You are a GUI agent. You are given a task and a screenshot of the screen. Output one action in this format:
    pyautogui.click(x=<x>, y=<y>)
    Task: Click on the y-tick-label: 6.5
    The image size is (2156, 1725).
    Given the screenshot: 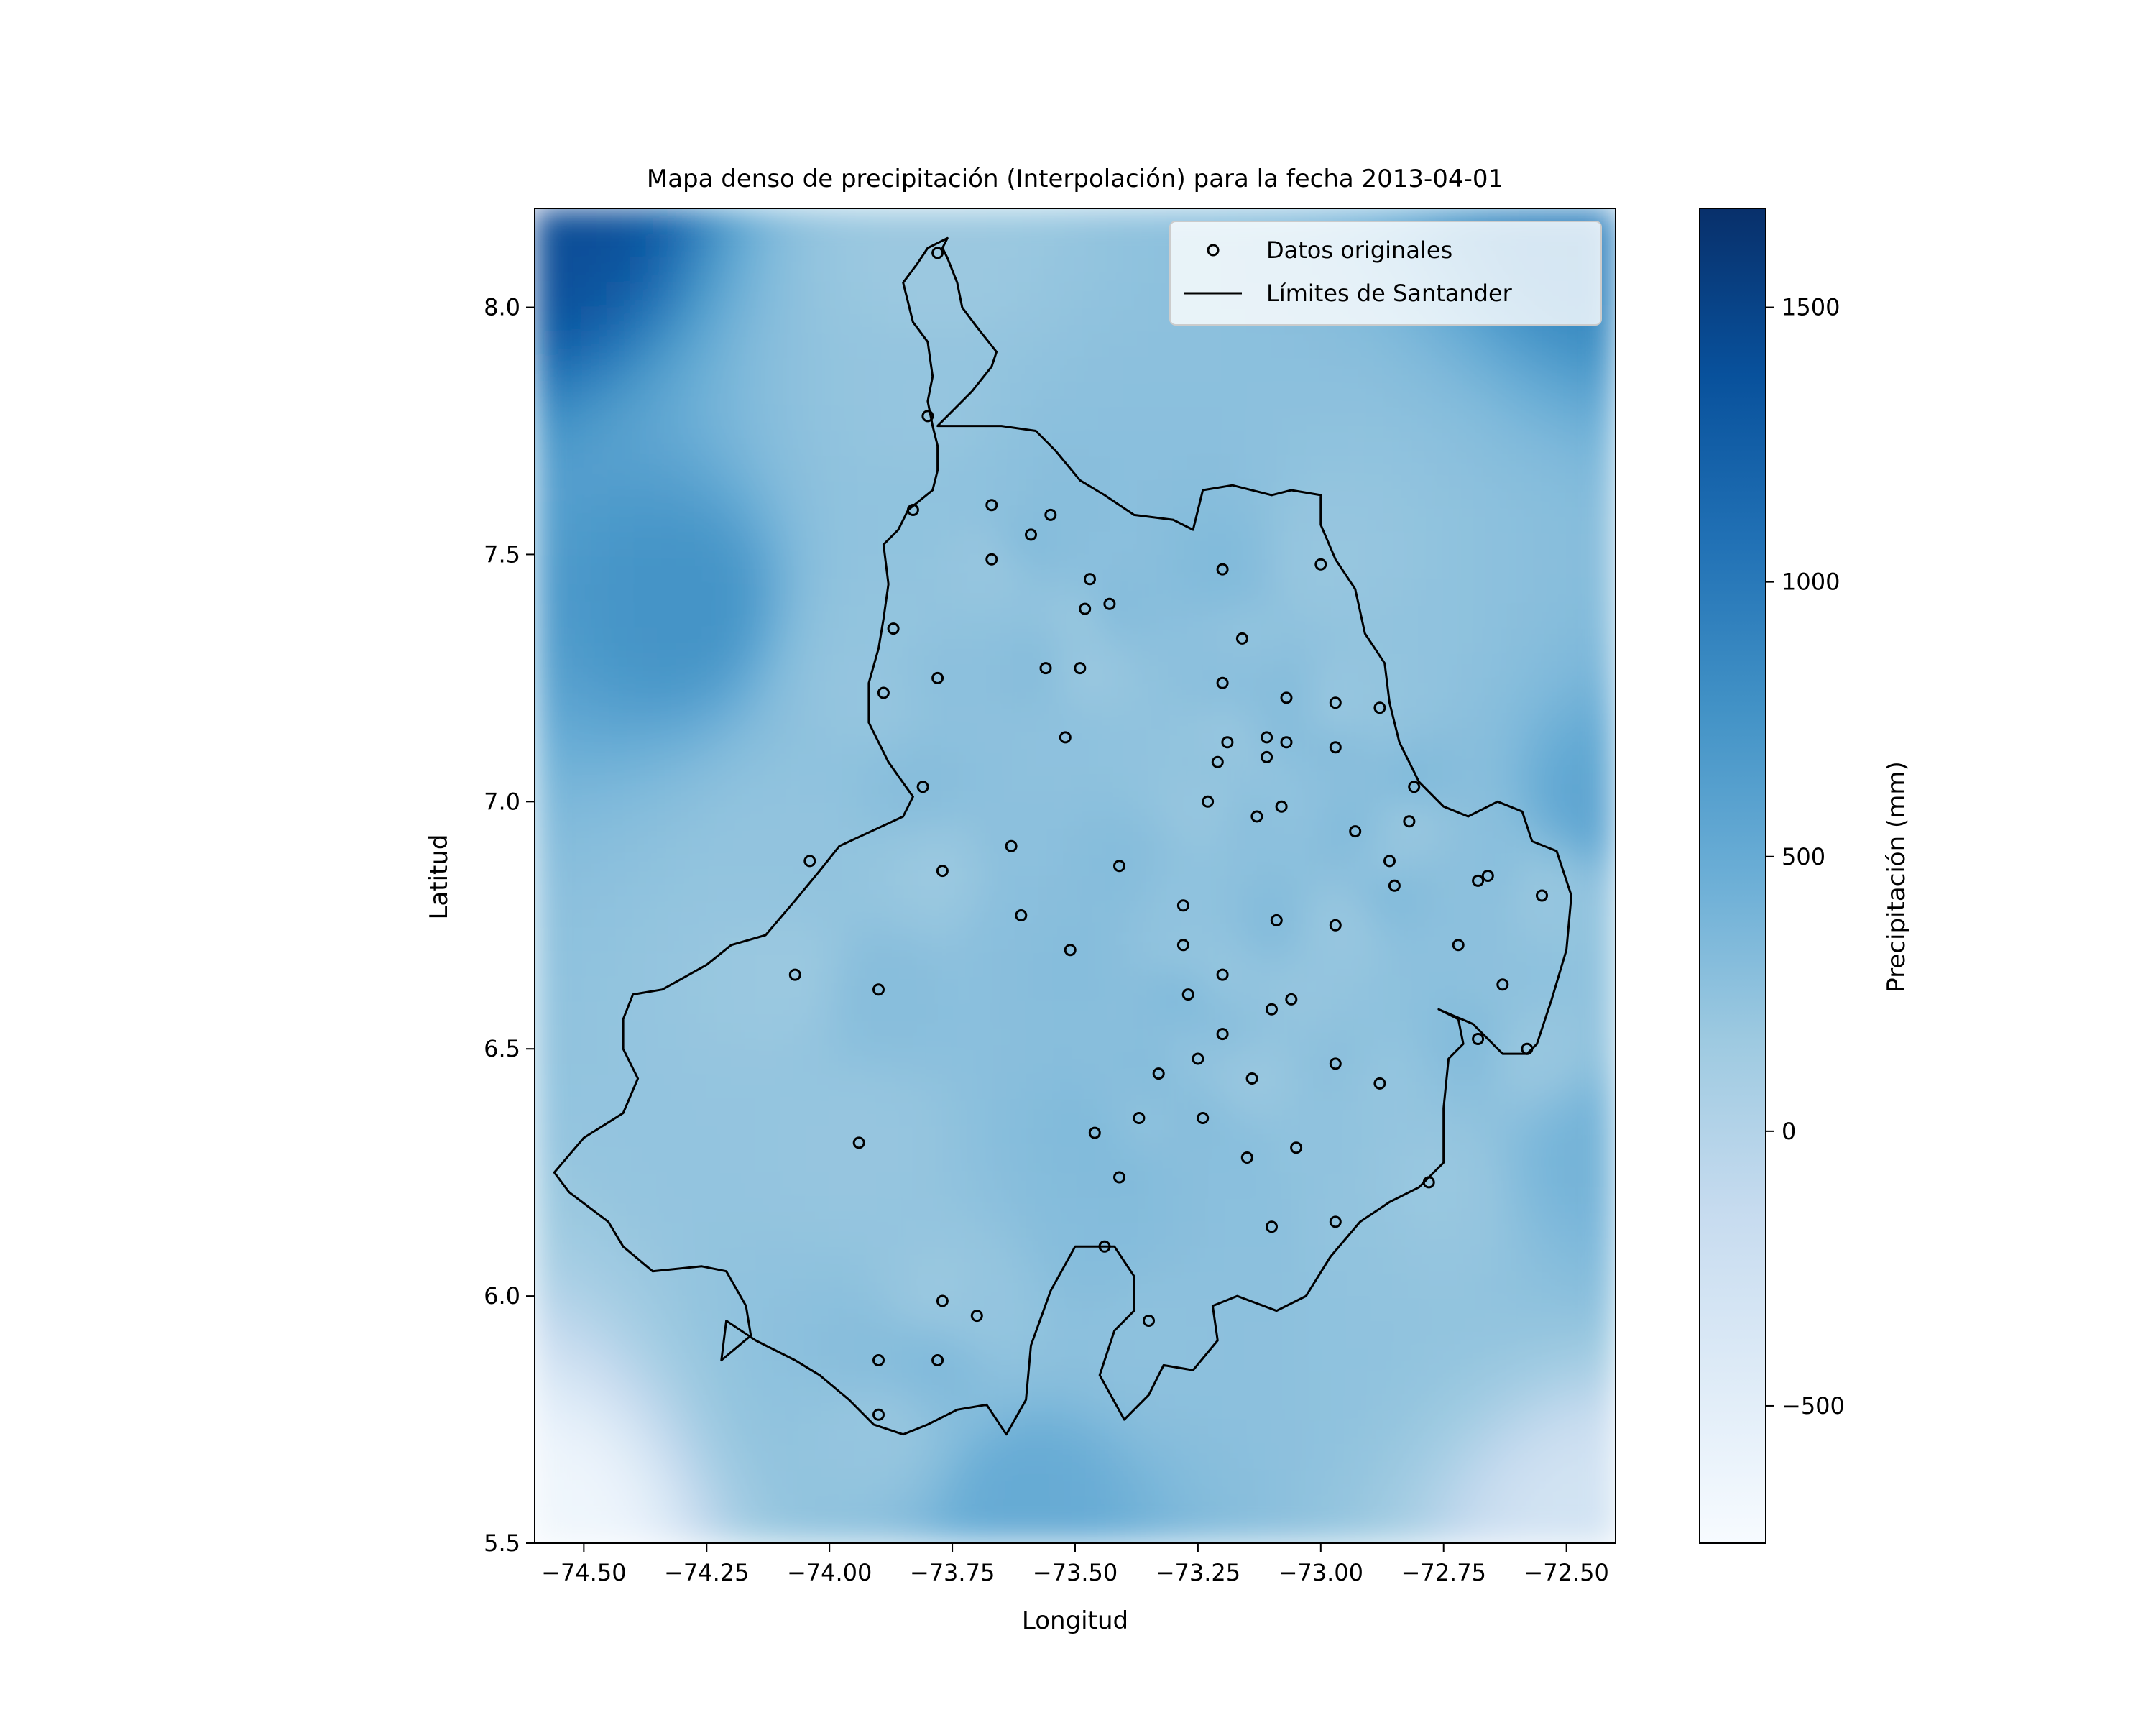 What is the action you would take?
    pyautogui.click(x=502, y=1048)
    